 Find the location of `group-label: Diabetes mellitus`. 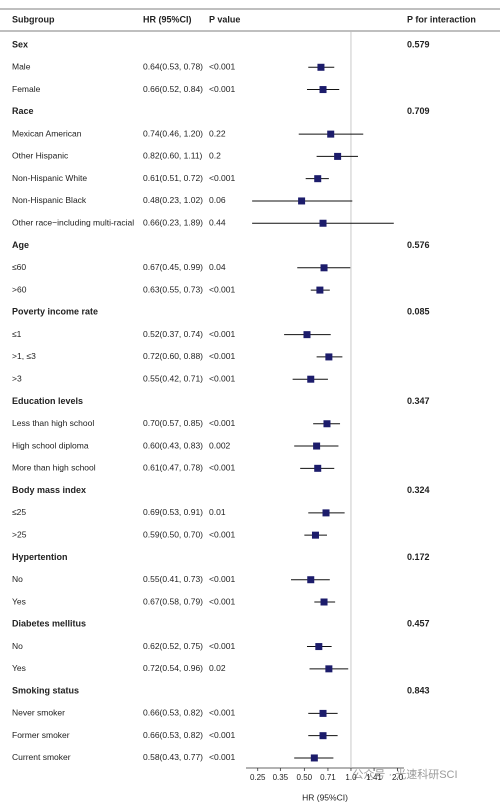

group-label: Diabetes mellitus is located at coordinates (49, 624).